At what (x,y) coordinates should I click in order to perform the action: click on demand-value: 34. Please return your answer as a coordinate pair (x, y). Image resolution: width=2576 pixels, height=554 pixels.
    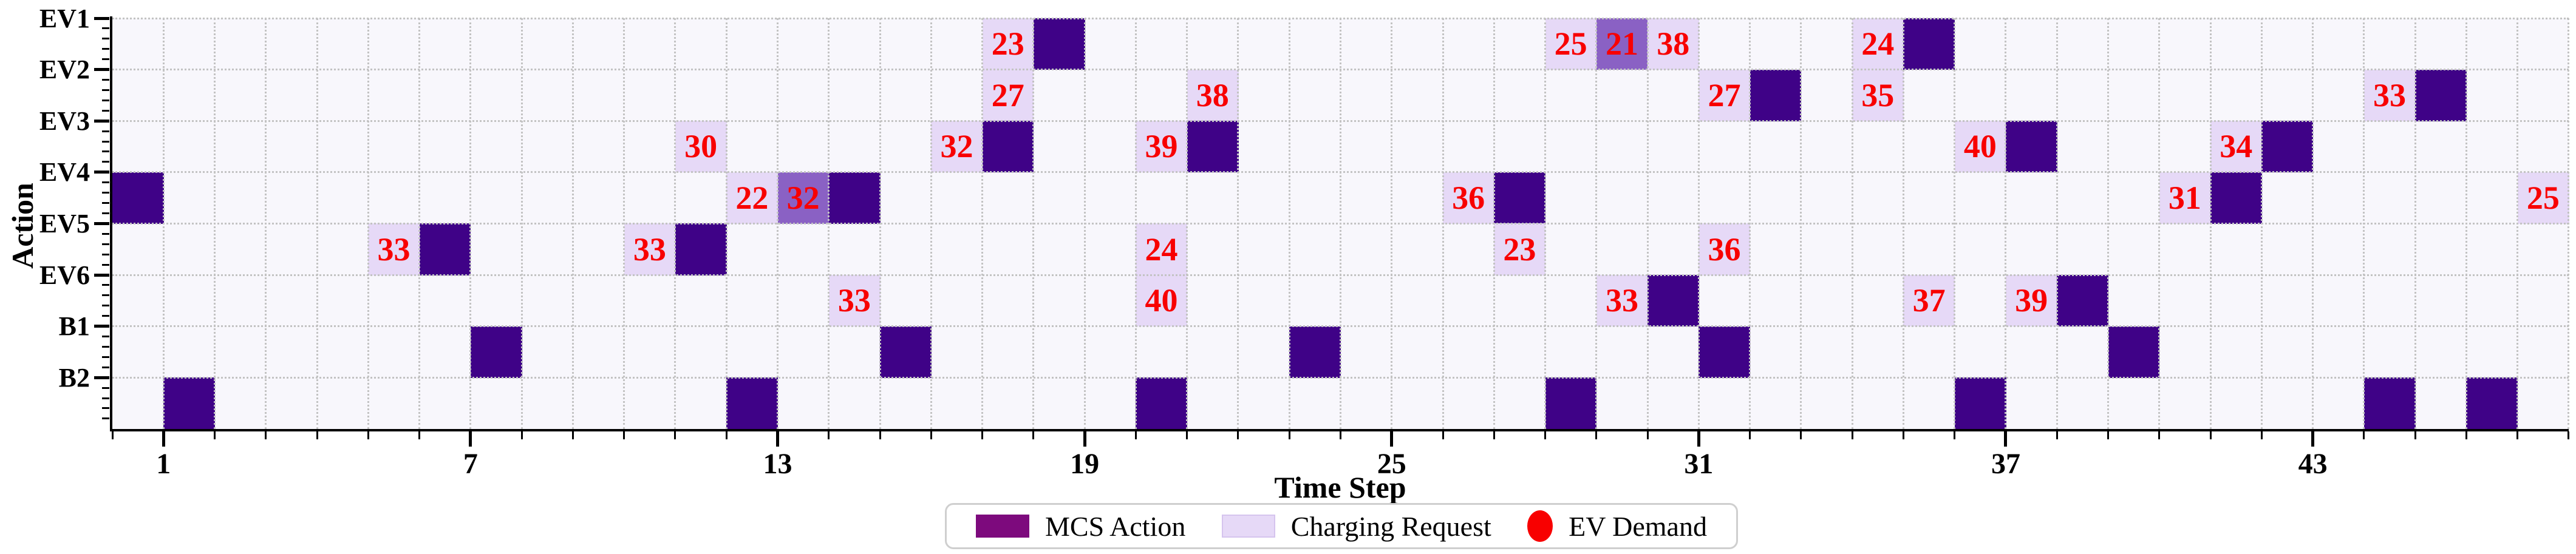
    Looking at the image, I should click on (2236, 146).